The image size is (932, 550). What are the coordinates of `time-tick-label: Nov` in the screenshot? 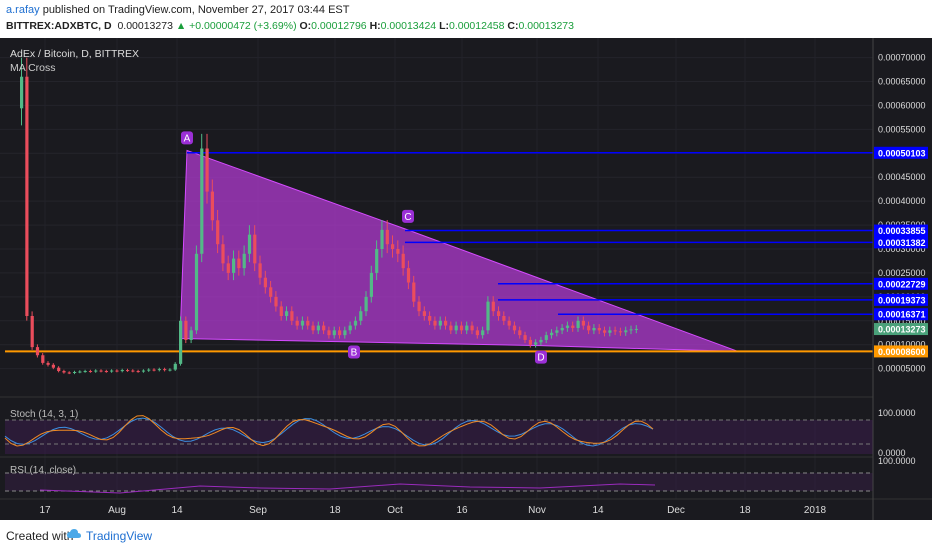 It's located at (537, 510).